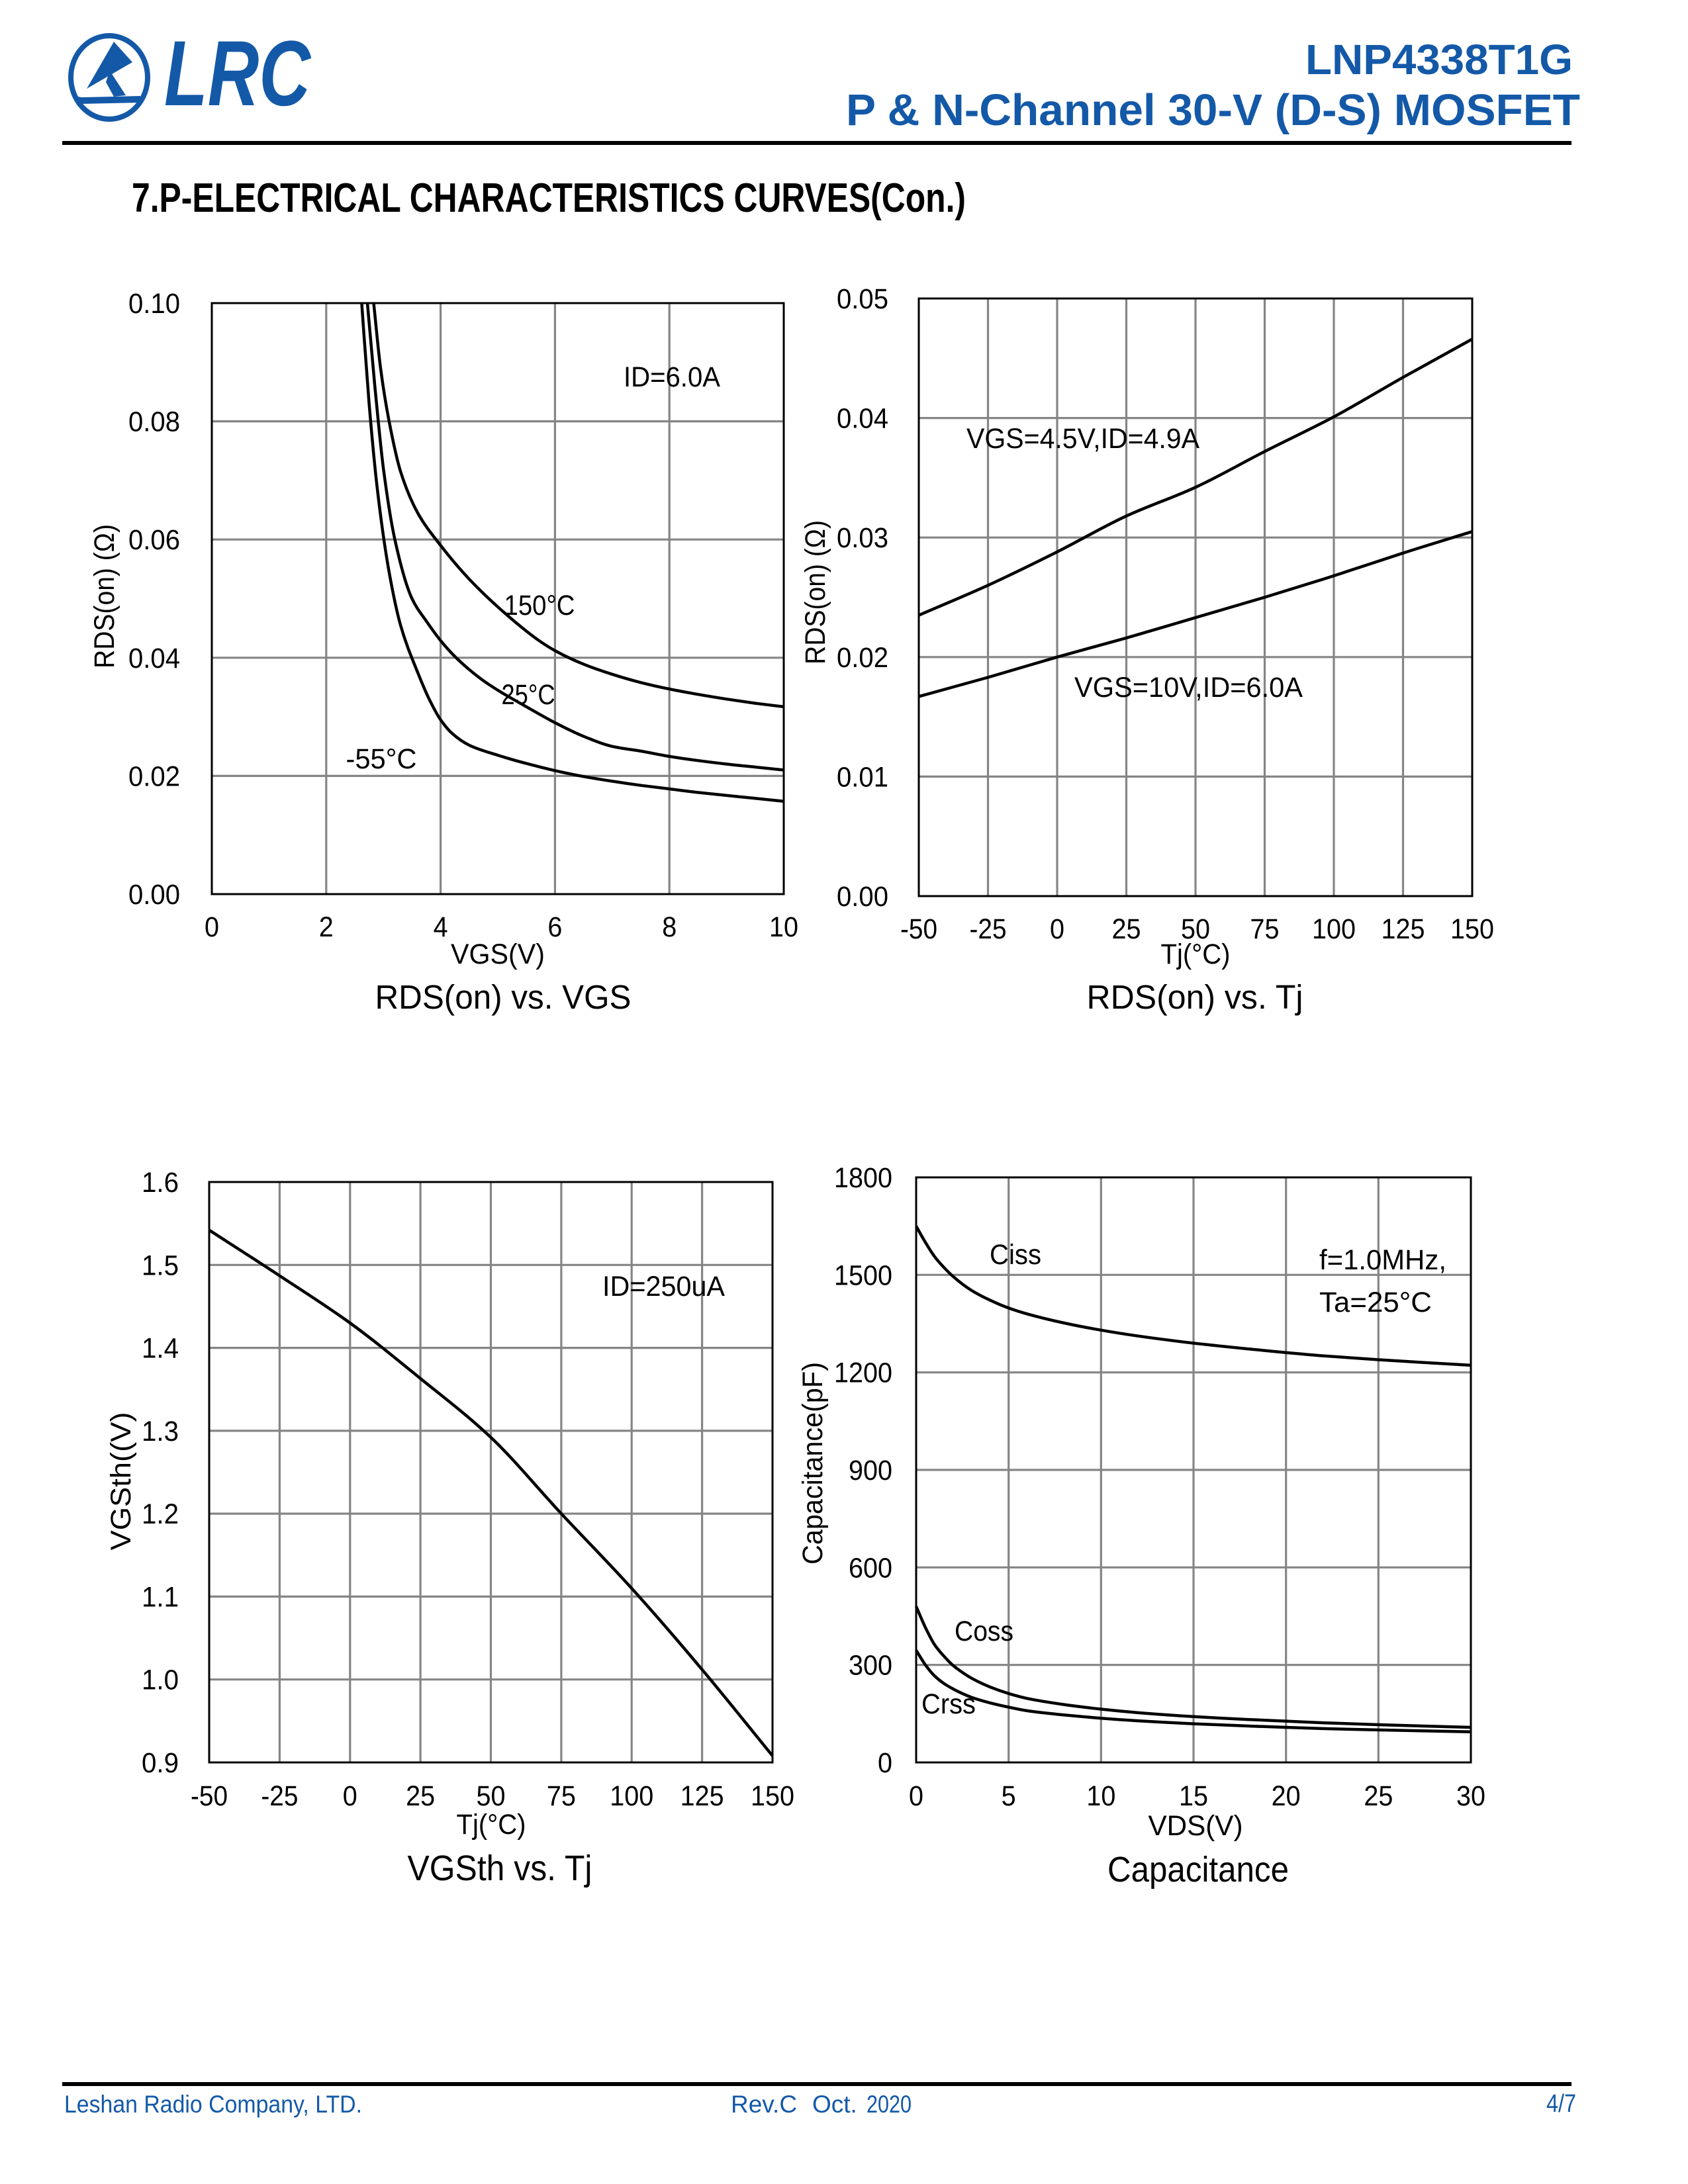 The image size is (1688, 2184). What do you see at coordinates (764, 2104) in the screenshot?
I see `svg-text: Rev.C` at bounding box center [764, 2104].